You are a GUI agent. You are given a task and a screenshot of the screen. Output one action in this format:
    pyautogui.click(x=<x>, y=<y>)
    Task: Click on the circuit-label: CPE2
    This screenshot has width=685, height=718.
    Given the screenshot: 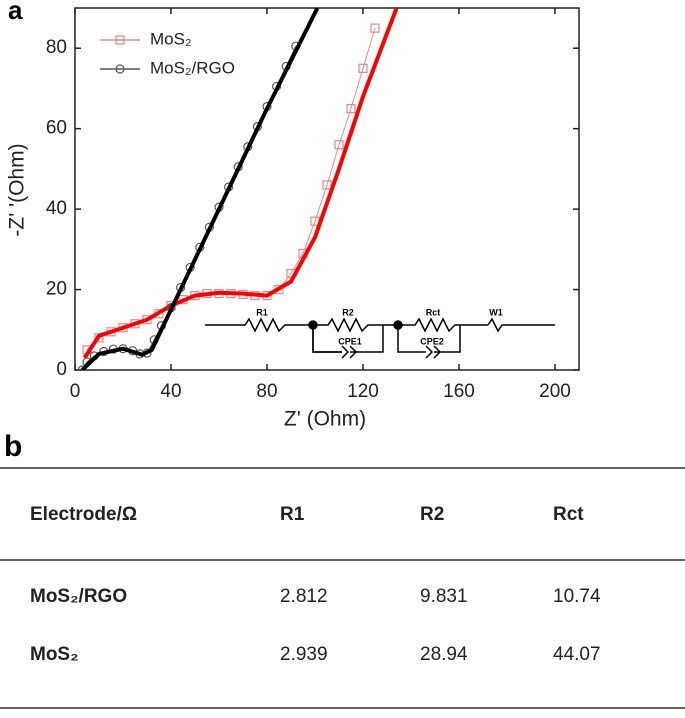 What is the action you would take?
    pyautogui.click(x=432, y=341)
    